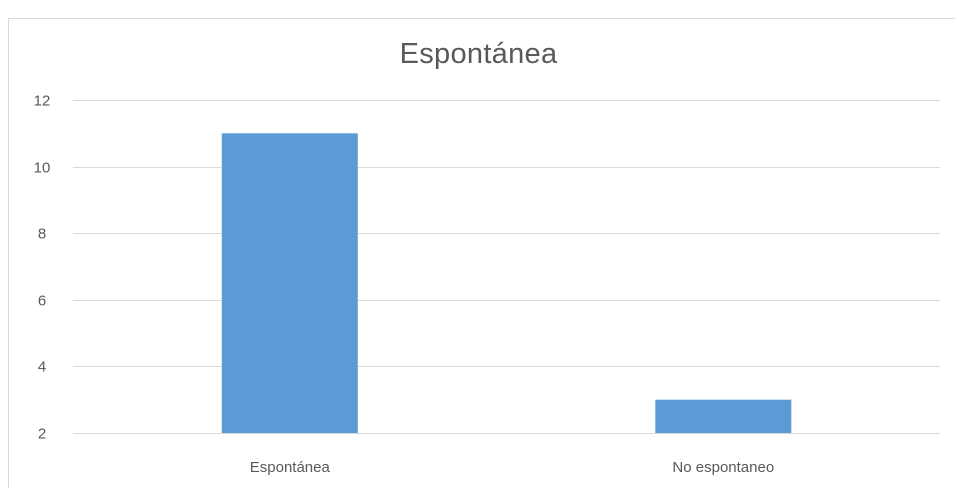  Describe the element at coordinates (723, 467) in the screenshot. I see `x-category-label: No espontaneo` at that location.